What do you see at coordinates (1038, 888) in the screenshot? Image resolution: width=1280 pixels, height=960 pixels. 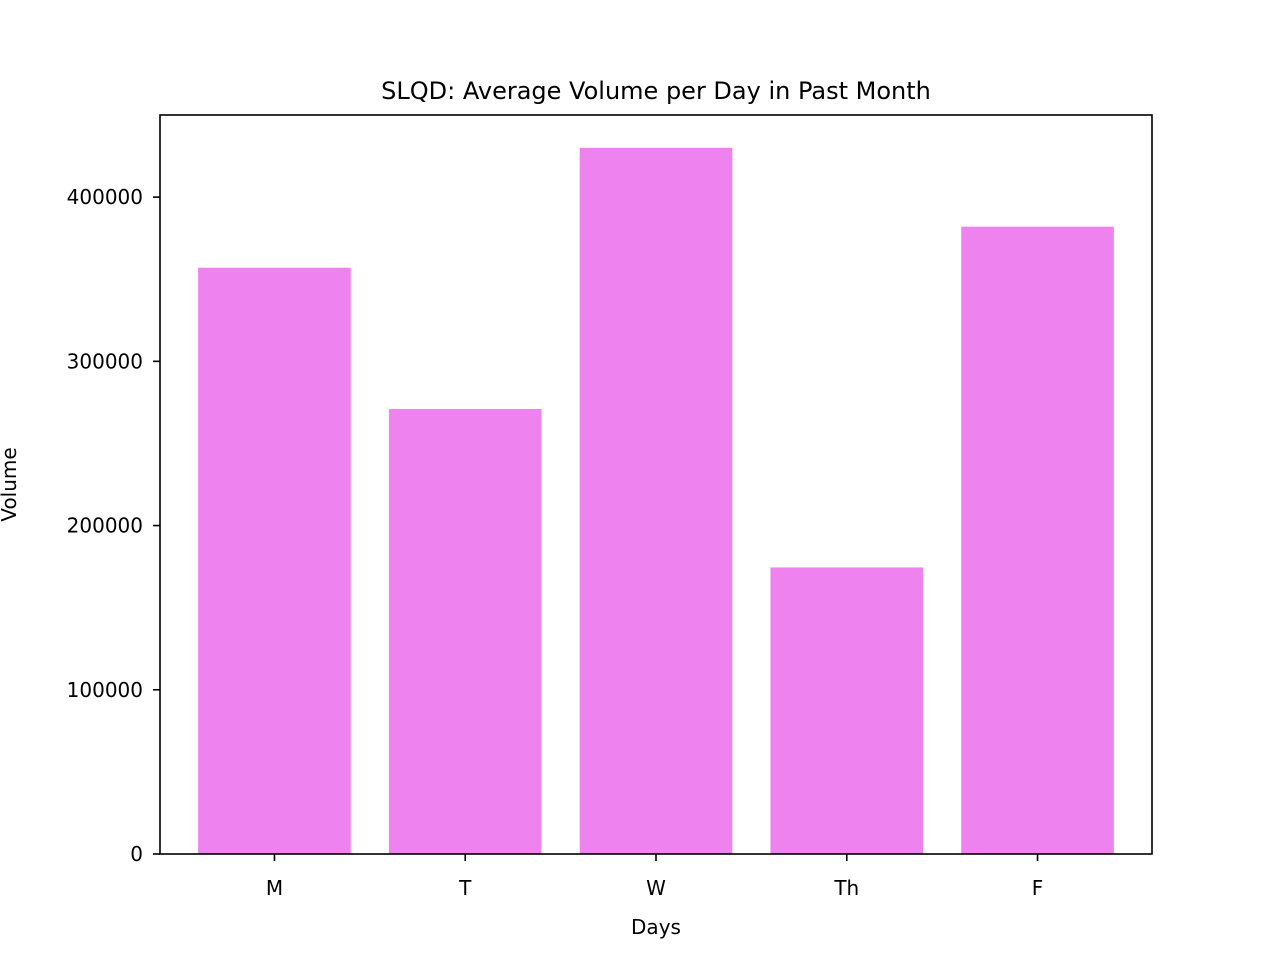 I see `x-tick-label: F` at bounding box center [1038, 888].